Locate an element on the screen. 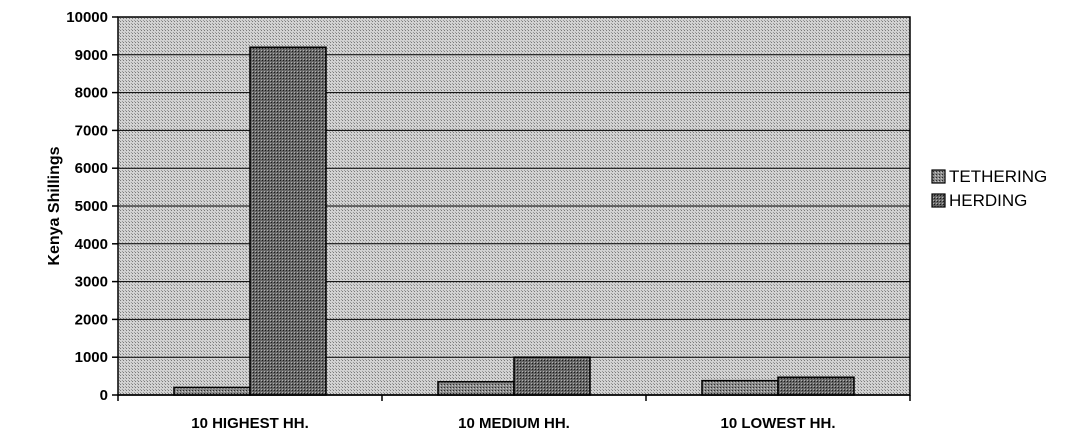  y-tick-label: 7000 is located at coordinates (91, 130).